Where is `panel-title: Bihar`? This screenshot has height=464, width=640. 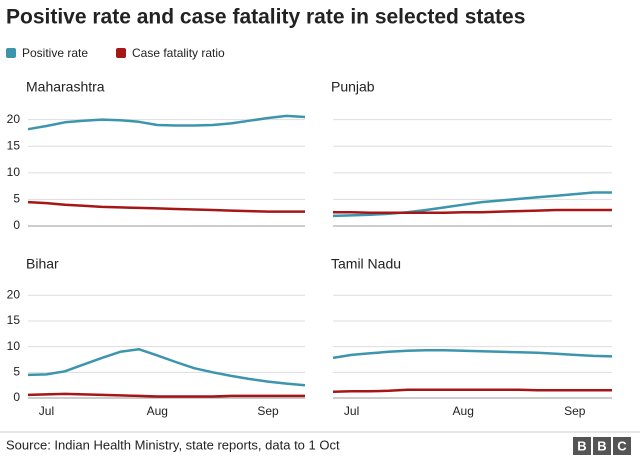
panel-title: Bihar is located at coordinates (42, 264).